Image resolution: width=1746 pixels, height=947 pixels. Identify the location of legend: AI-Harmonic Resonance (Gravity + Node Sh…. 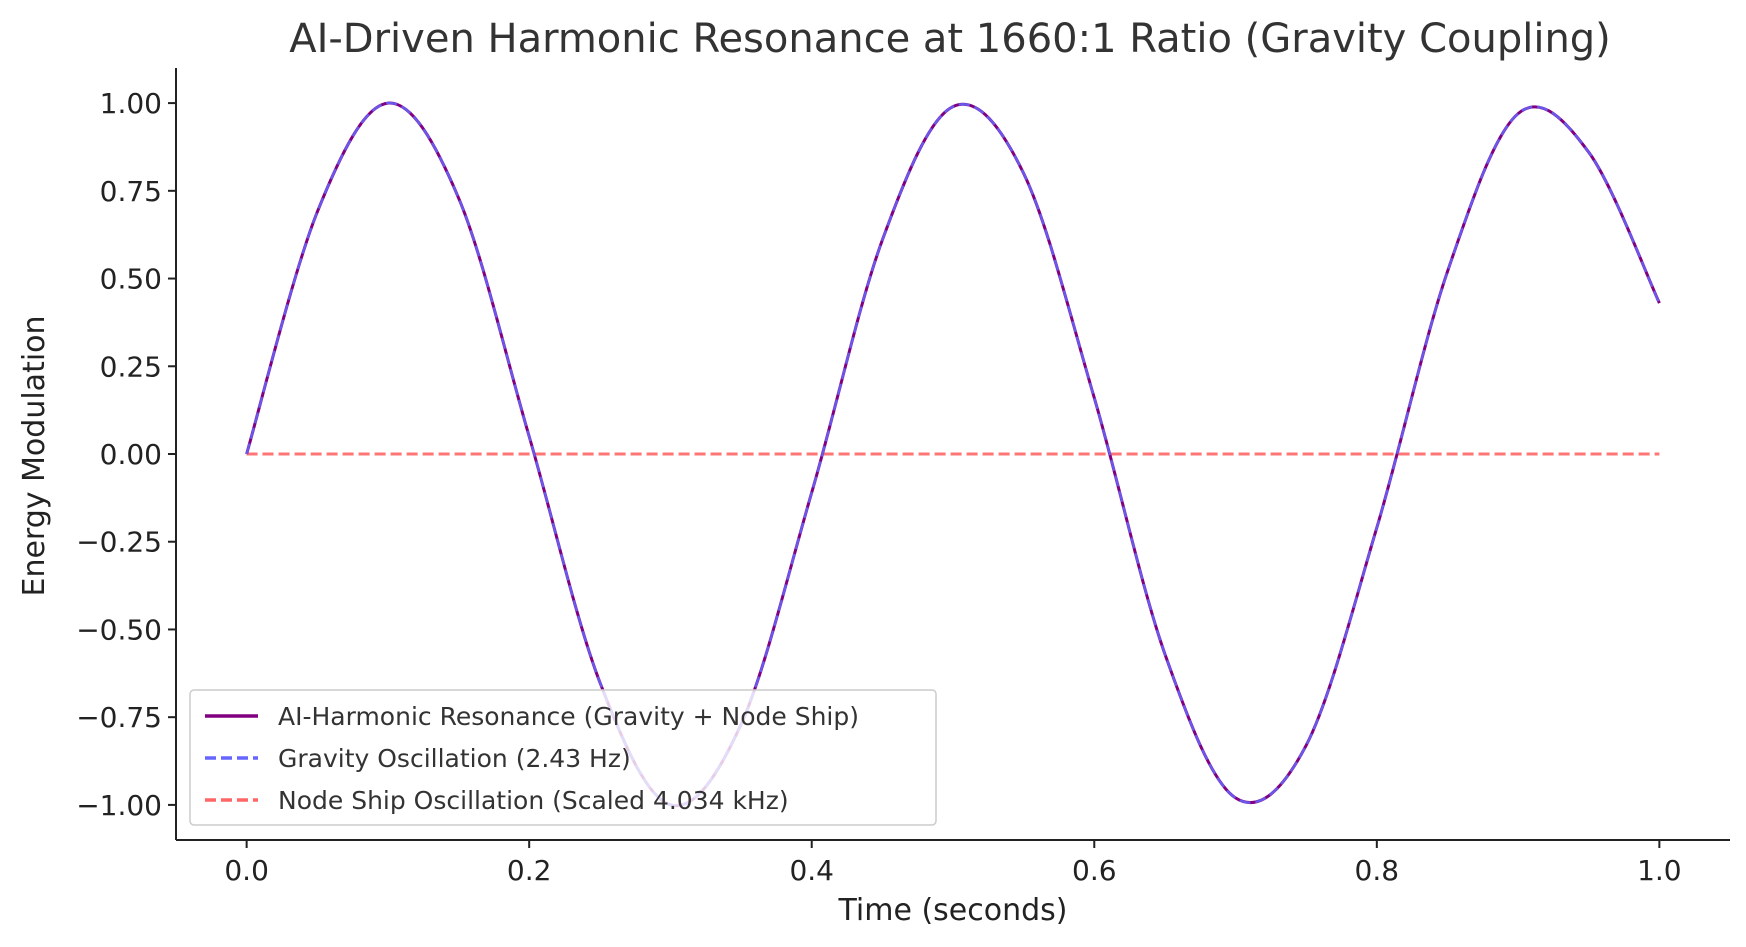
(563, 757).